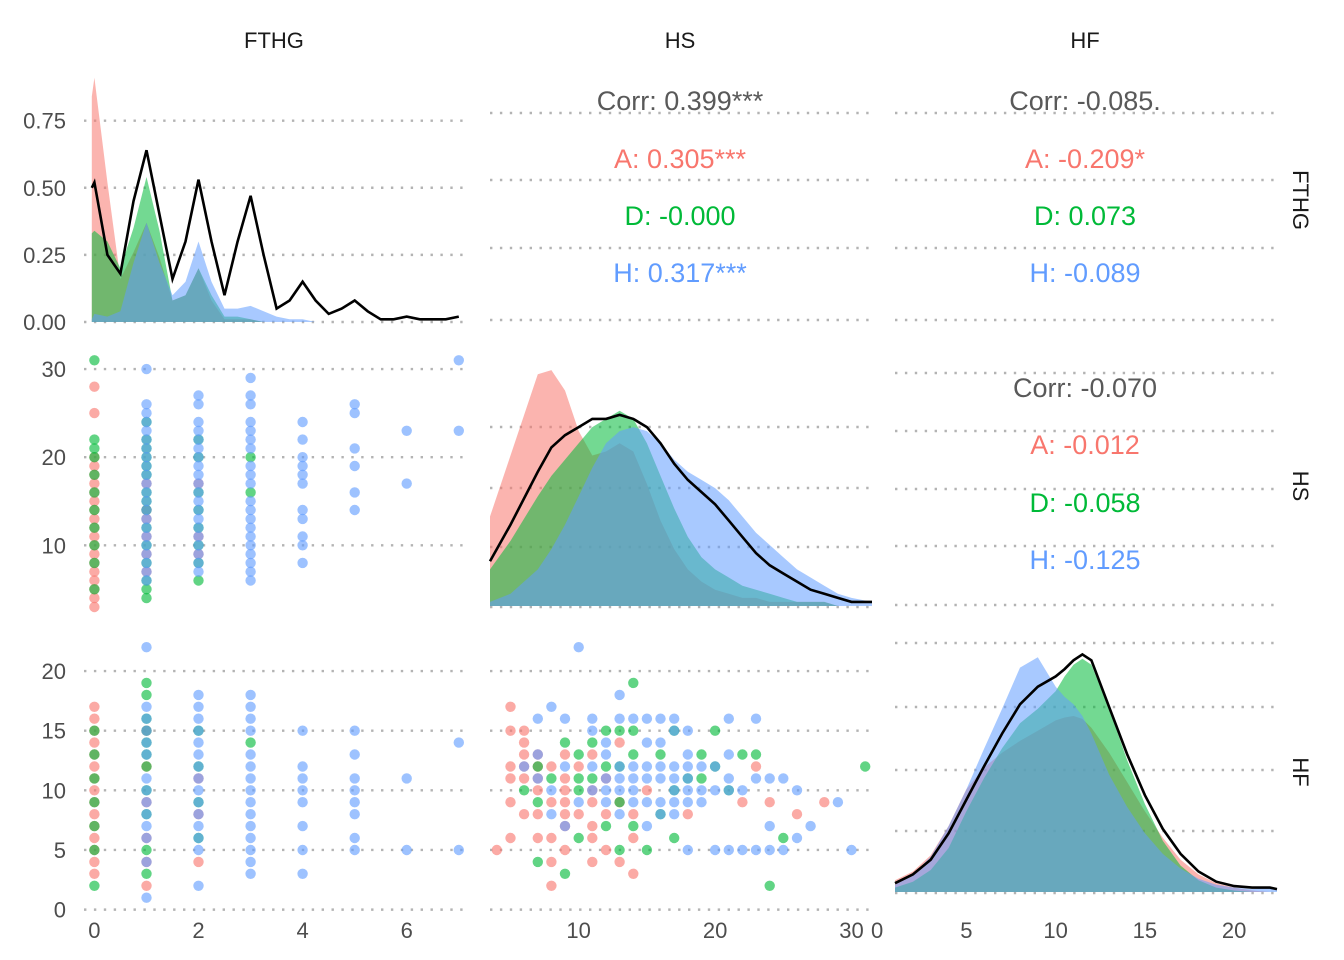 The image size is (1344, 960). What do you see at coordinates (1086, 774) in the screenshot?
I see `density-H-hf` at bounding box center [1086, 774].